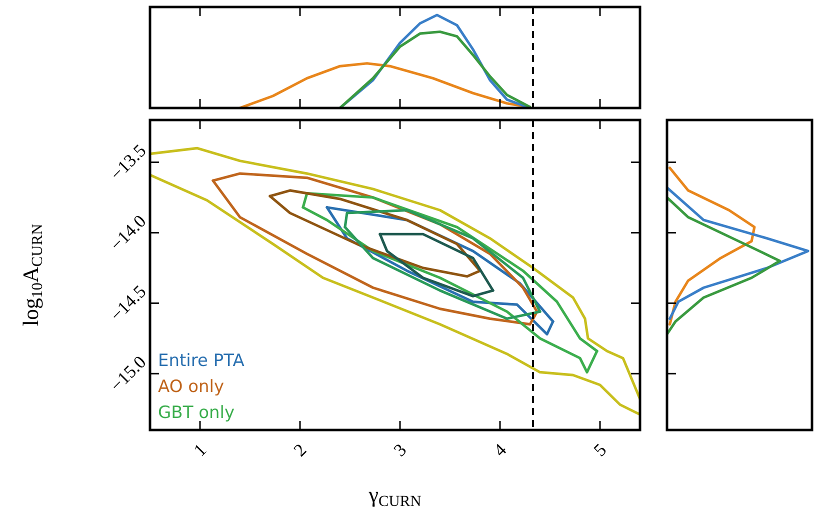 This screenshot has height=515, width=817. Describe the element at coordinates (500, 450) in the screenshot. I see `x-tick-label: 4` at that location.